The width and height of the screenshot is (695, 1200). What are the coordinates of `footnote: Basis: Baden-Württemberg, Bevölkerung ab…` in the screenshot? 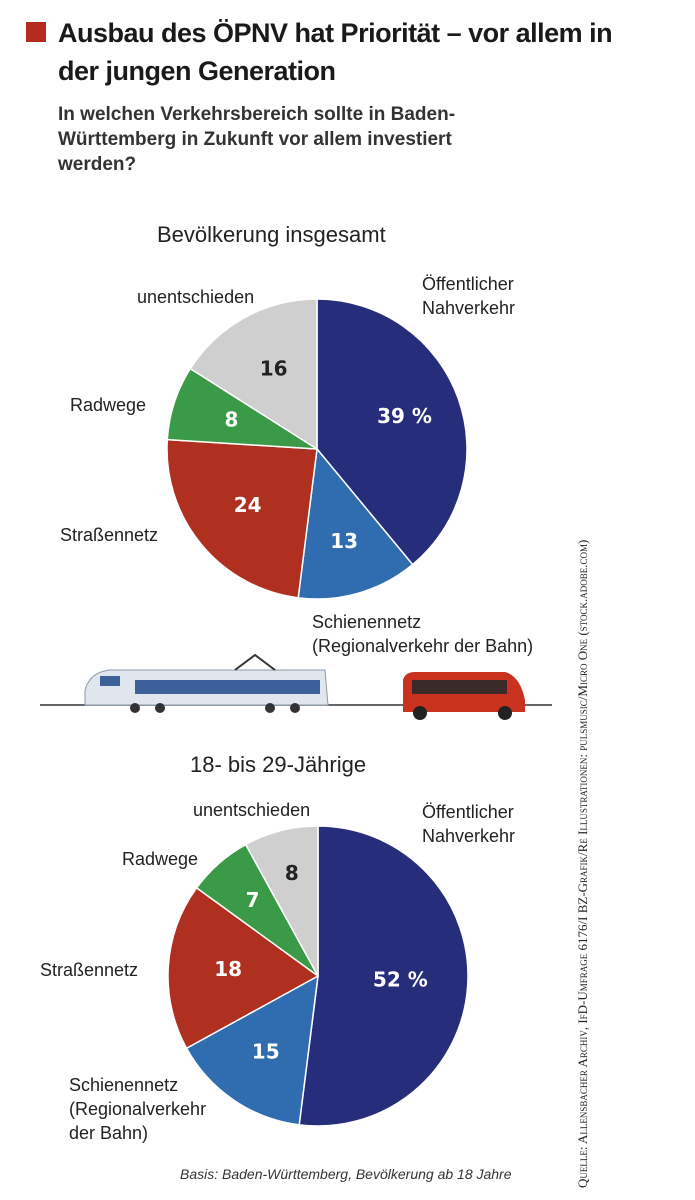 It's located at (346, 1174).